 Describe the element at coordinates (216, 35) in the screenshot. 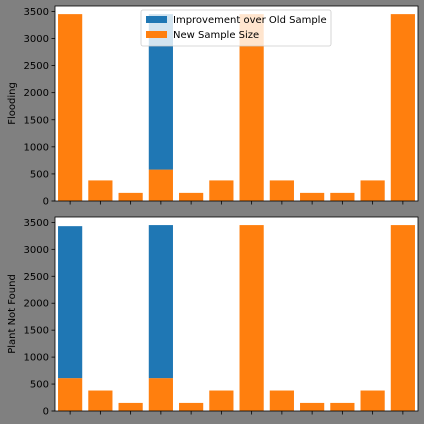

I see `legend-label-new-sample: New Sample Size` at that location.